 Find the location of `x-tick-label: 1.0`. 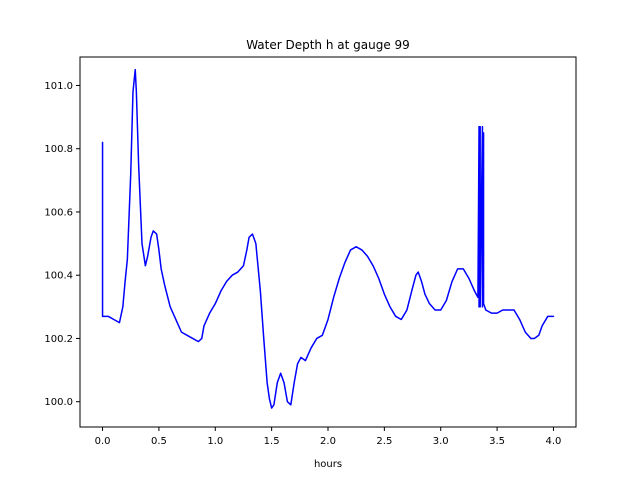

x-tick-label: 1.0 is located at coordinates (215, 441).